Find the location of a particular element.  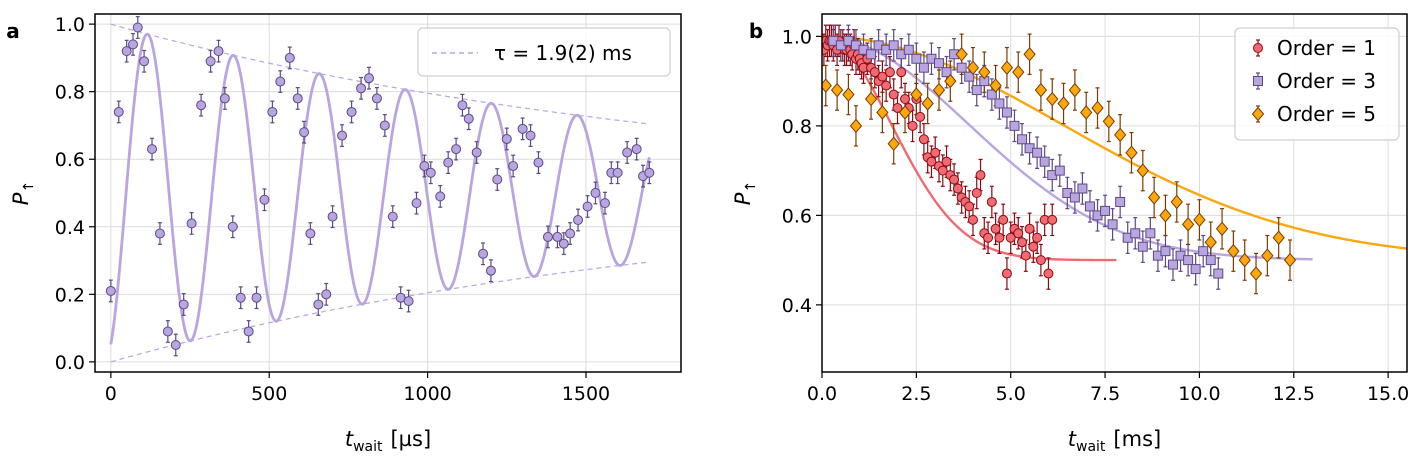

x-tick-label: 0 is located at coordinates (111, 394).